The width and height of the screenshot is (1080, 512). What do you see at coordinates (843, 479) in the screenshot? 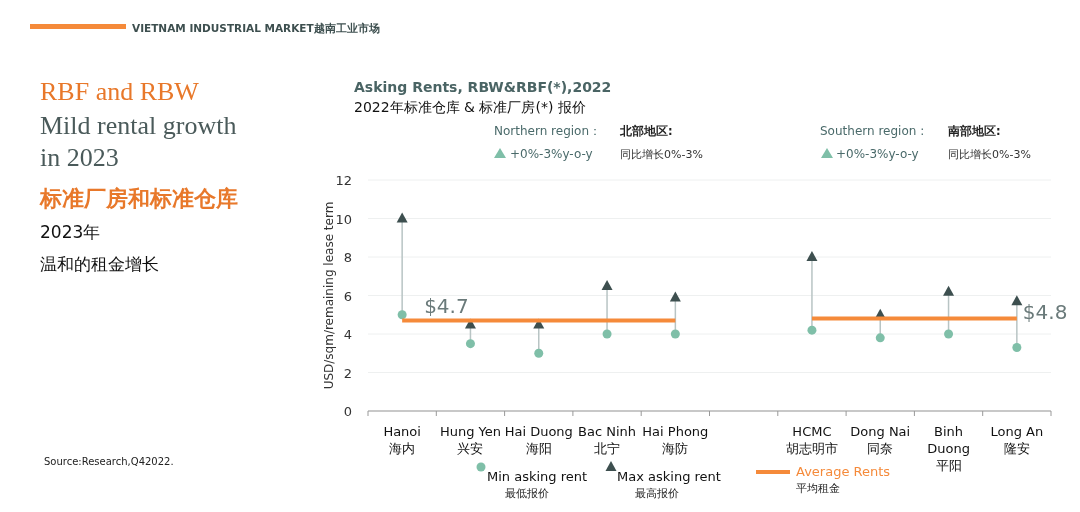
I see `text: Average Rents 平均租金` at bounding box center [843, 479].